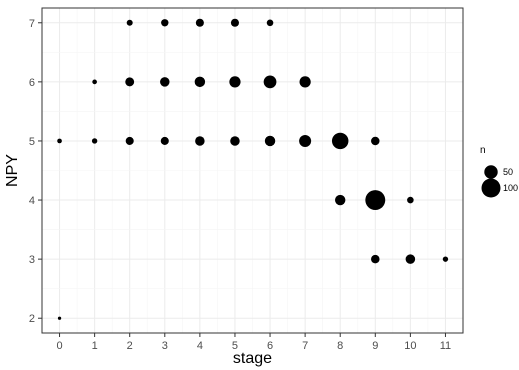 Image resolution: width=519 pixels, height=370 pixels. What do you see at coordinates (483, 150) in the screenshot?
I see `legend-title: n` at bounding box center [483, 150].